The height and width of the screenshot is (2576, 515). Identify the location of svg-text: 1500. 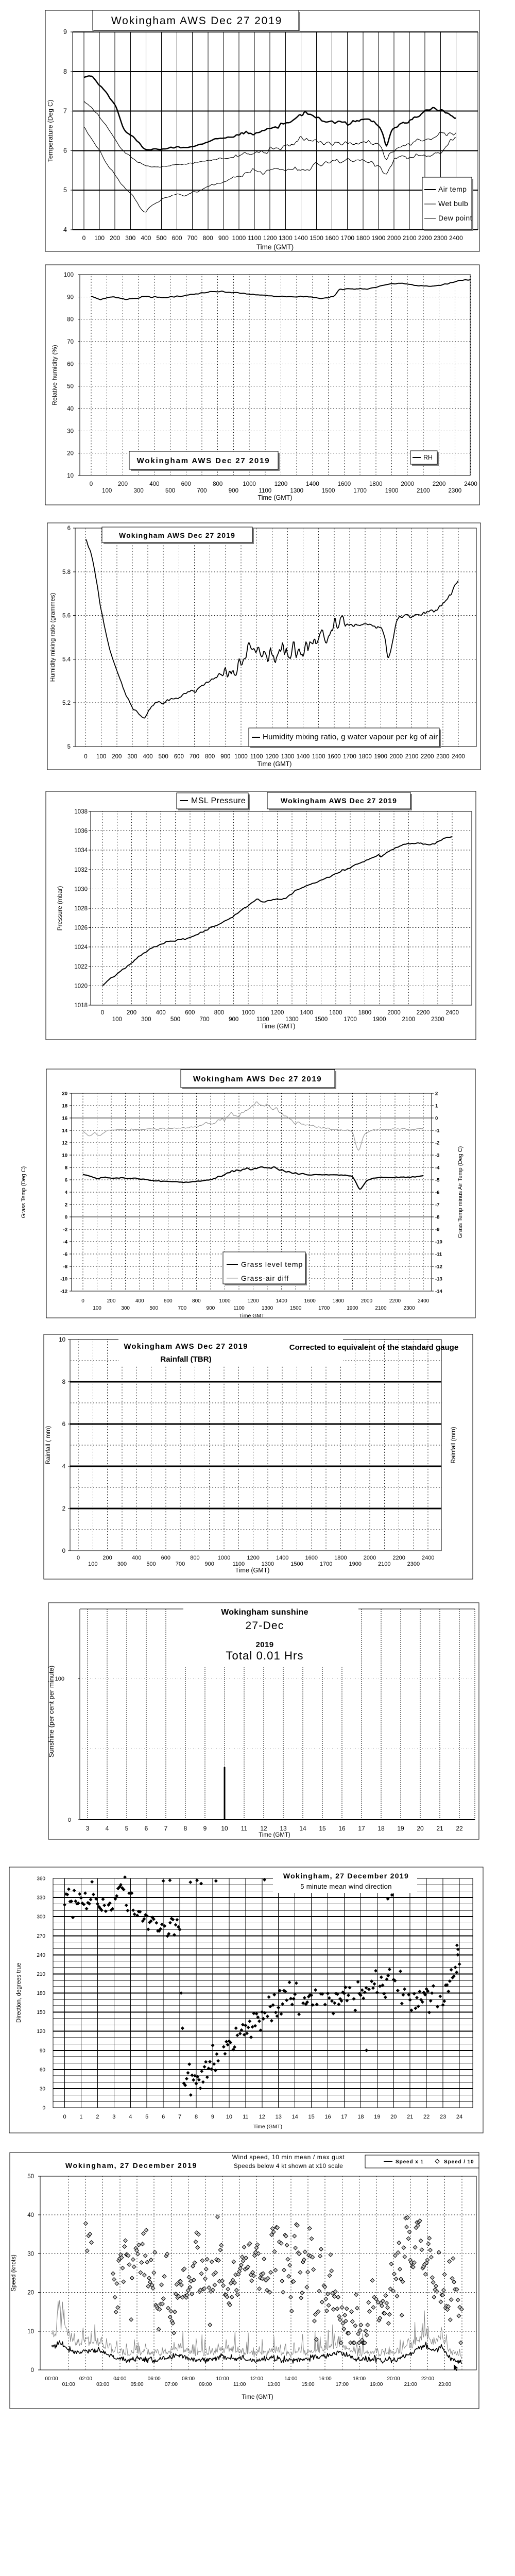
(318, 757).